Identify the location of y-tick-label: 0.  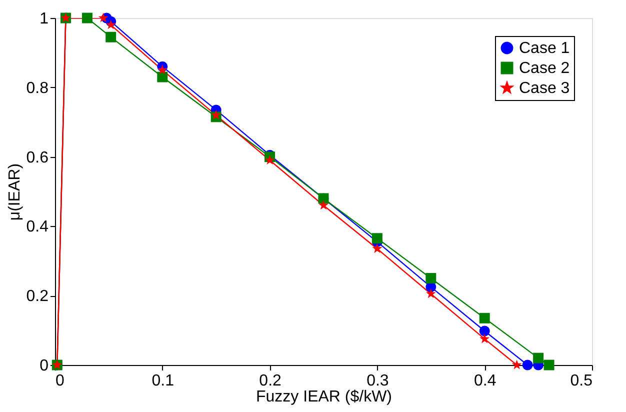
(44, 366).